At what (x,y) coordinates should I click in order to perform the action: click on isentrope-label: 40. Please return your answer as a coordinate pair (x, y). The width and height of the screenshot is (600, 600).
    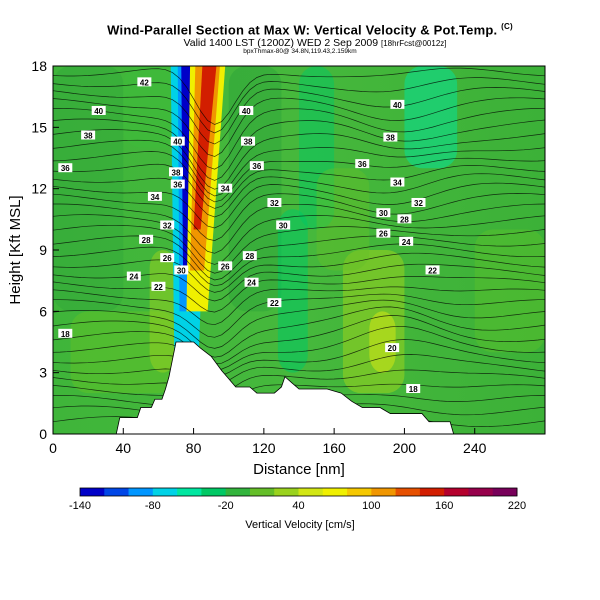
    Looking at the image, I should click on (98, 110).